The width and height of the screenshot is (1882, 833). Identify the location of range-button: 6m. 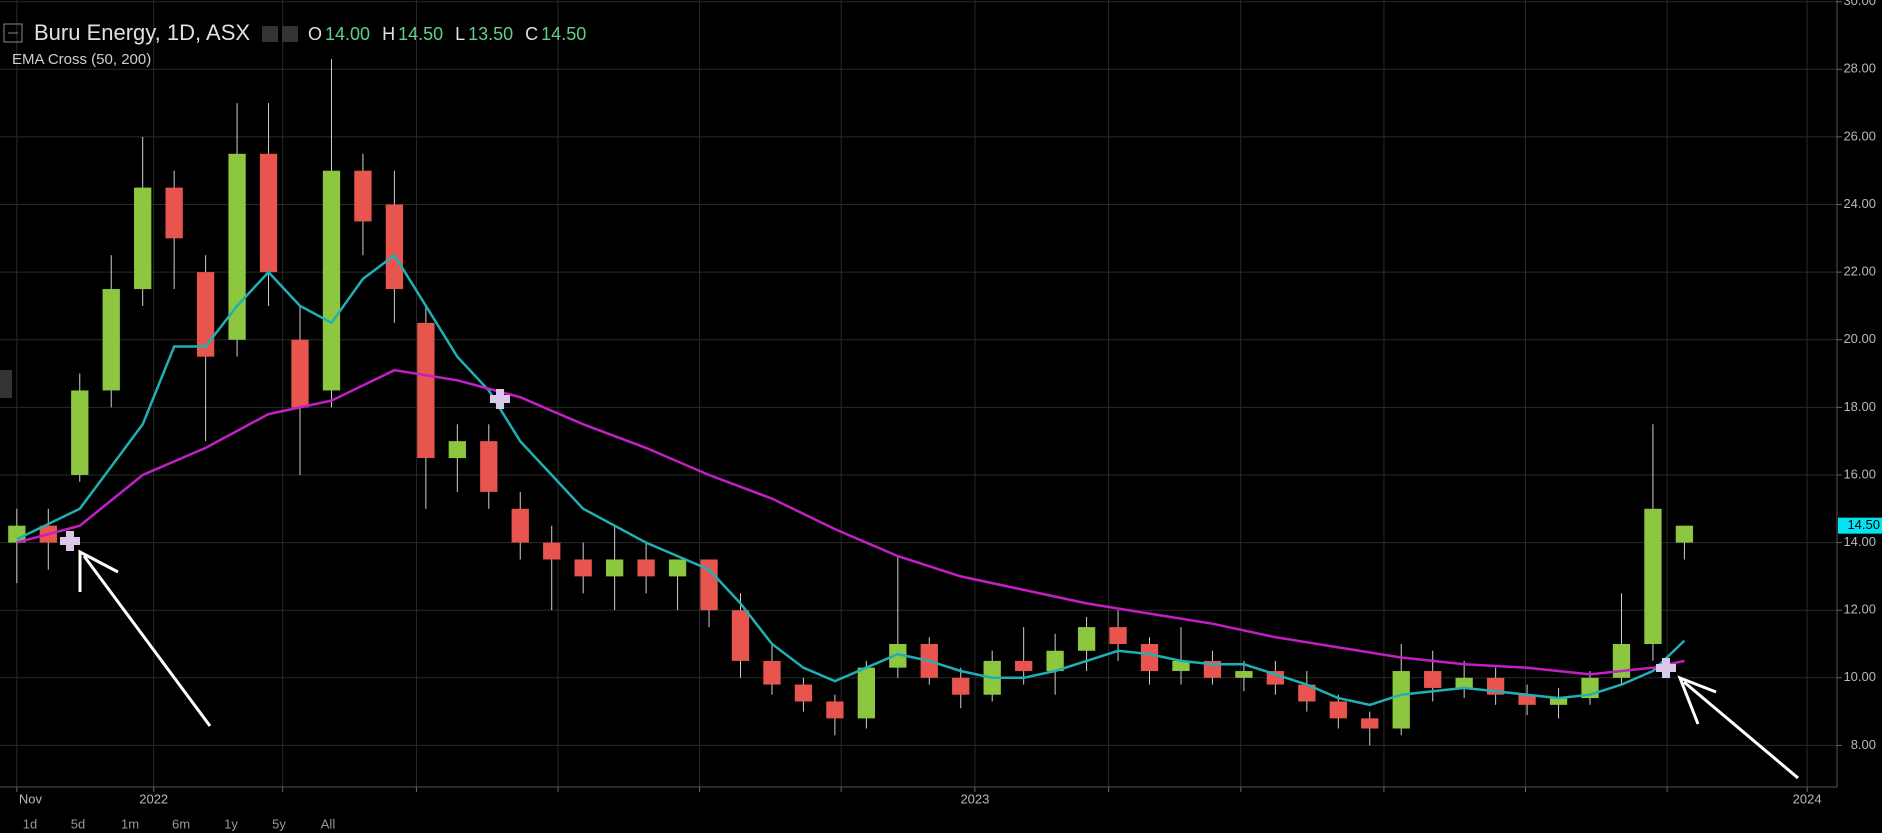
(181, 823).